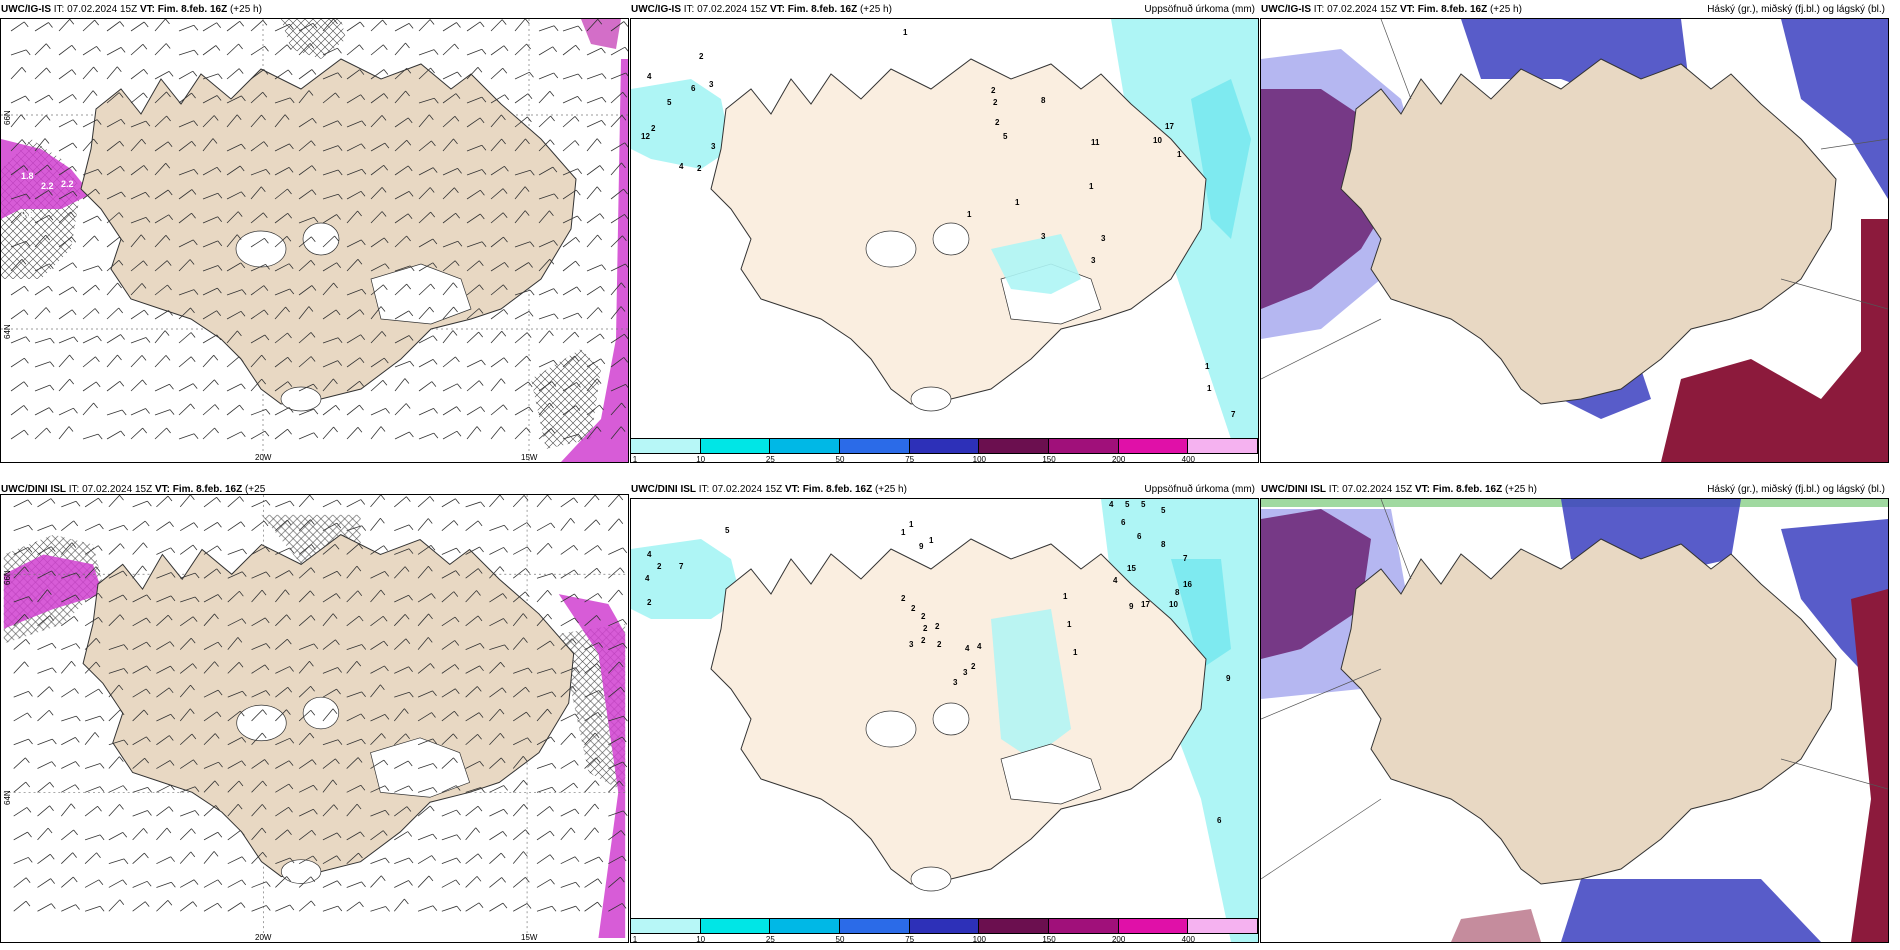 This screenshot has height=950, width=1900. What do you see at coordinates (594, 260) in the screenshot?
I see `magenta-area-east` at bounding box center [594, 260].